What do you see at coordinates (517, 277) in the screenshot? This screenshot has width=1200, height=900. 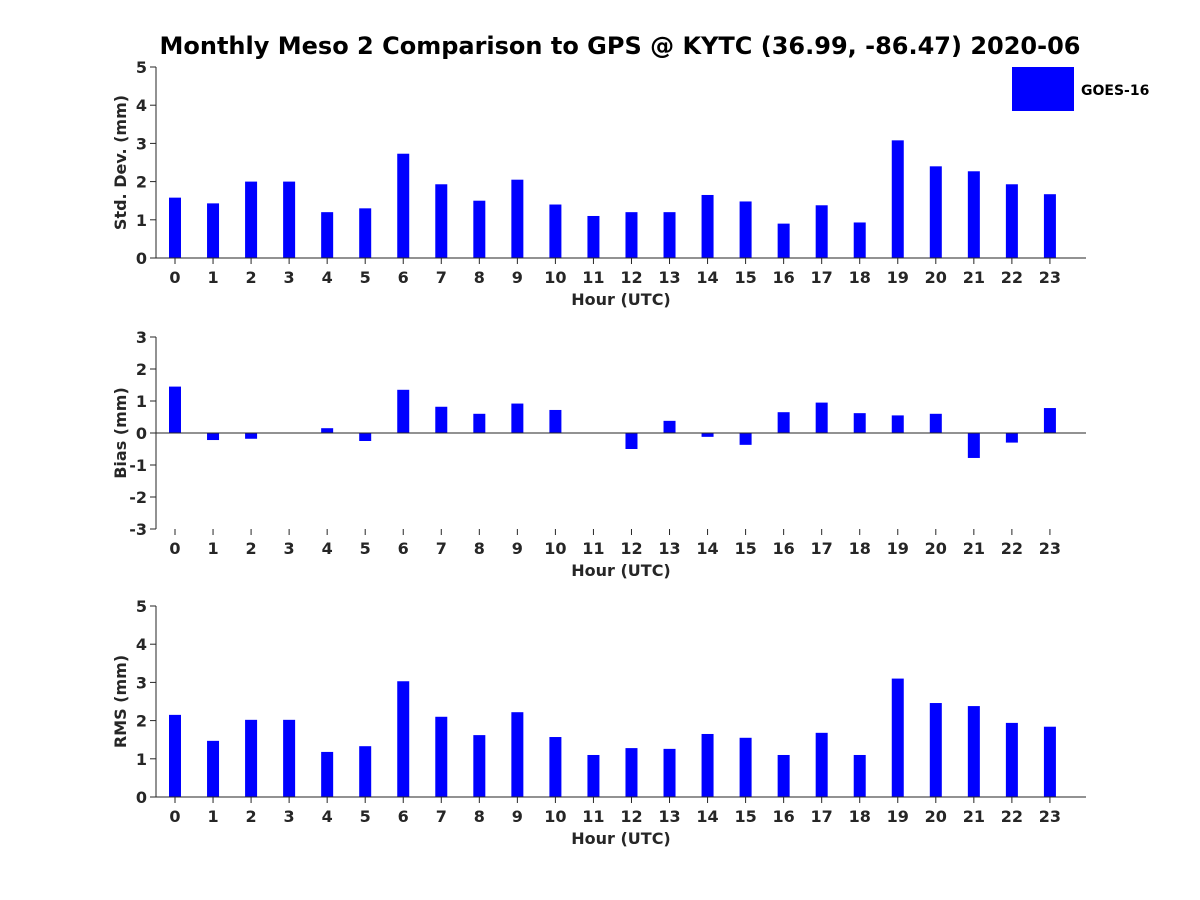 I see `std-dev-x-tick-label: 9` at bounding box center [517, 277].